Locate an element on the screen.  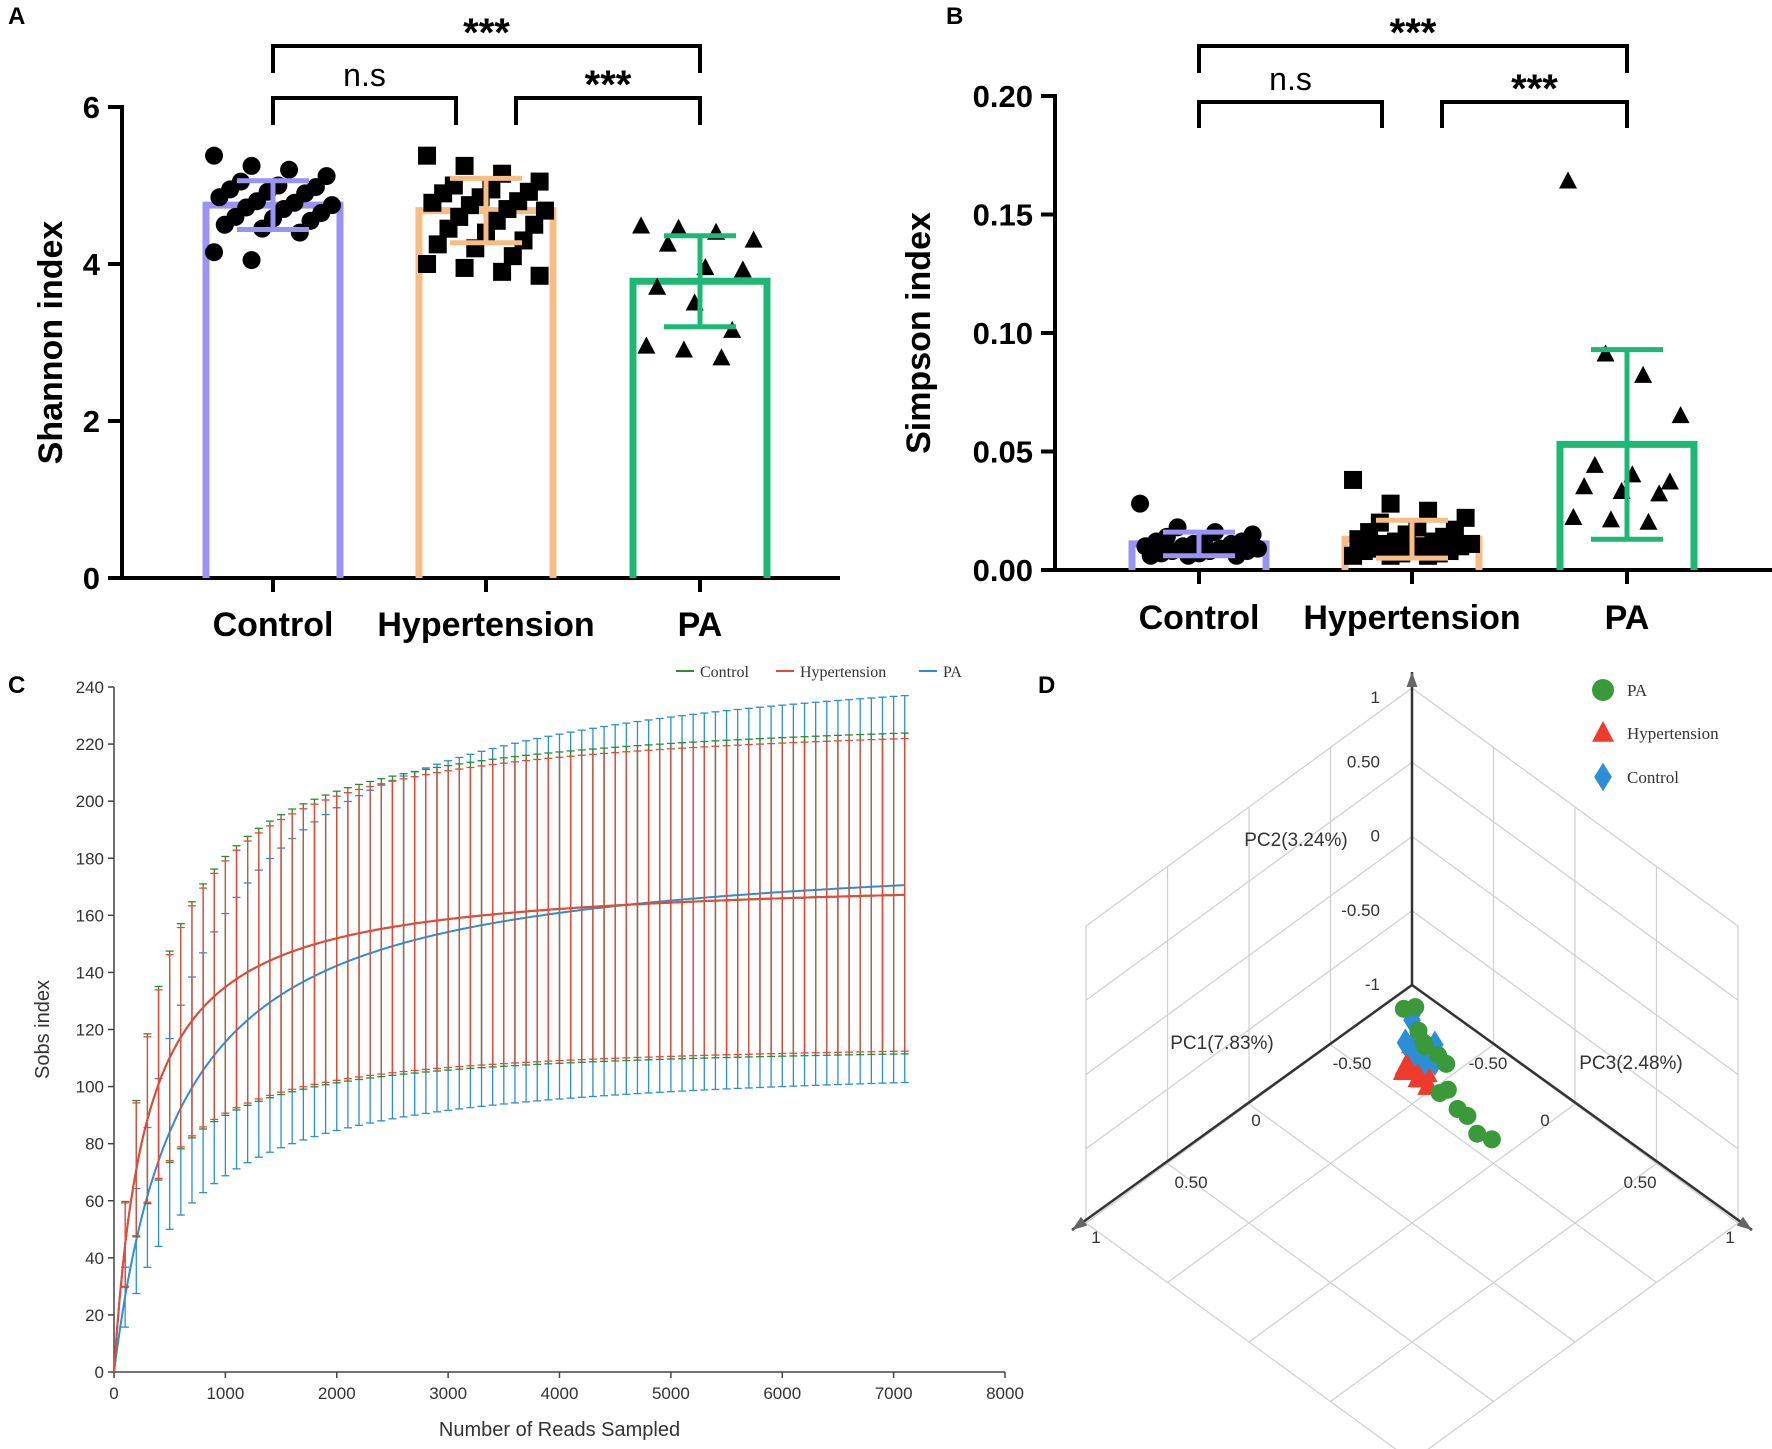
vertical-tick-label: 1 is located at coordinates (1375, 697).